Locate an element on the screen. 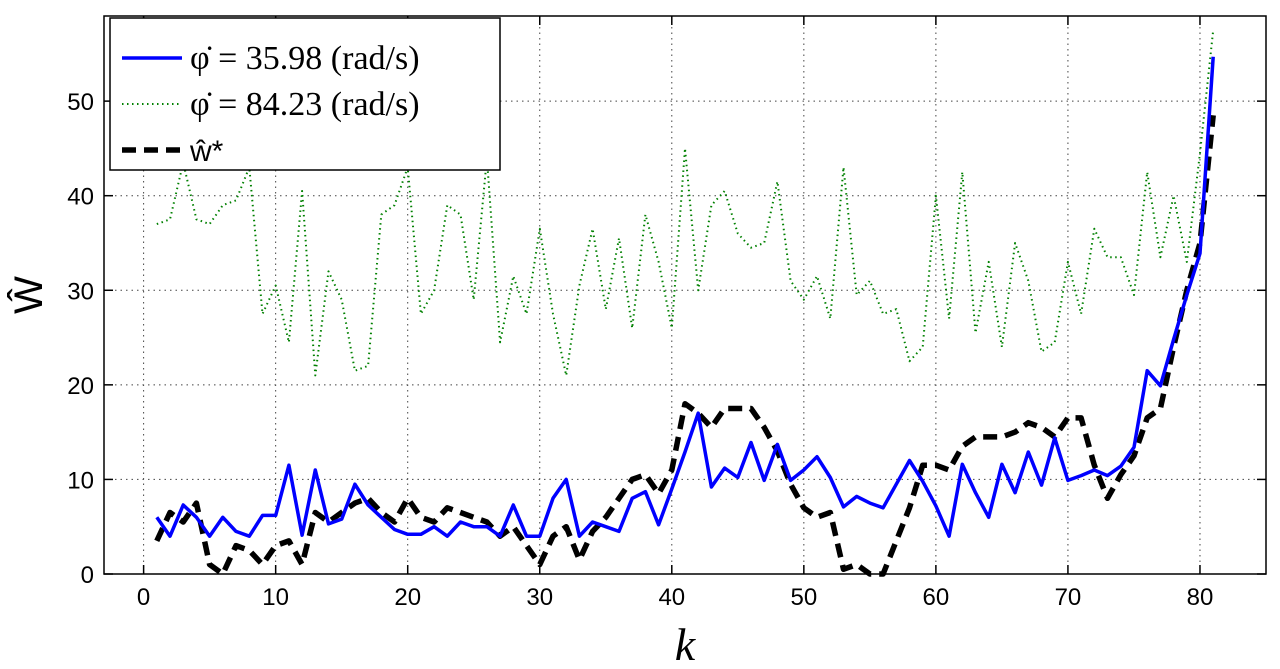  x-tick-label: 0 is located at coordinates (143, 597).